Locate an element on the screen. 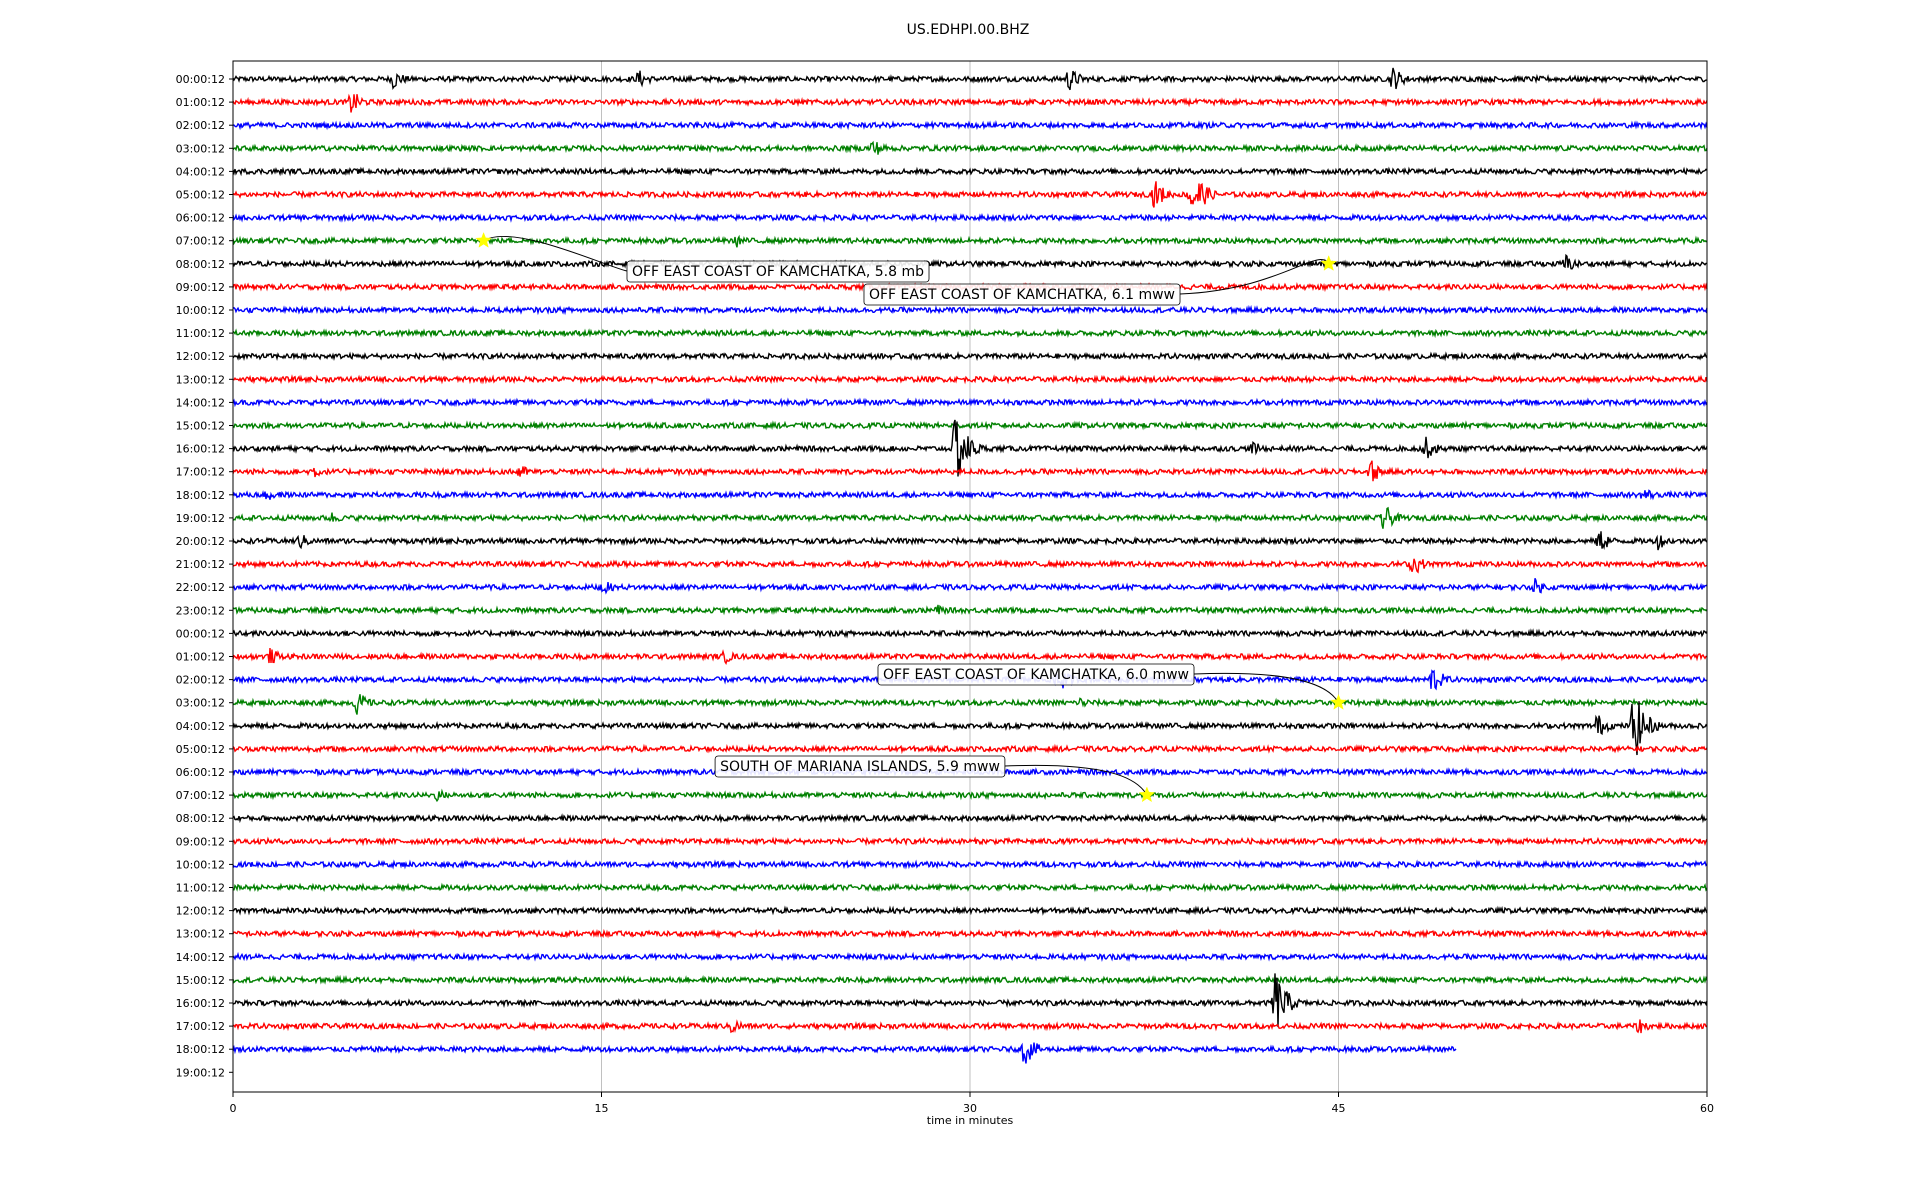  event-label: OFF EAST COAST OF KAMCHATKA, 5.8 mb is located at coordinates (778, 272).